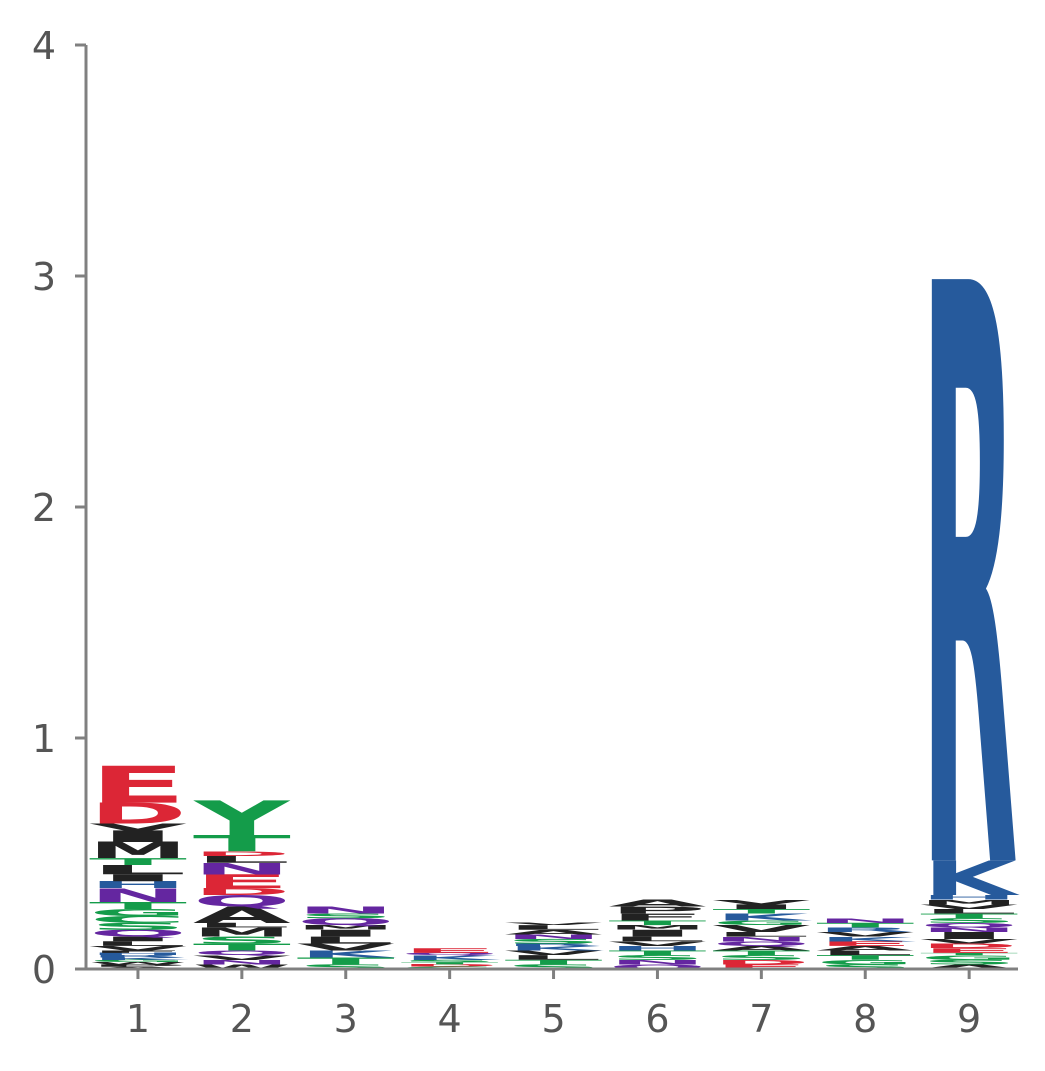 The image size is (1045, 1071). Describe the element at coordinates (138, 912) in the screenshot. I see `logo-letter-g: G` at that location.